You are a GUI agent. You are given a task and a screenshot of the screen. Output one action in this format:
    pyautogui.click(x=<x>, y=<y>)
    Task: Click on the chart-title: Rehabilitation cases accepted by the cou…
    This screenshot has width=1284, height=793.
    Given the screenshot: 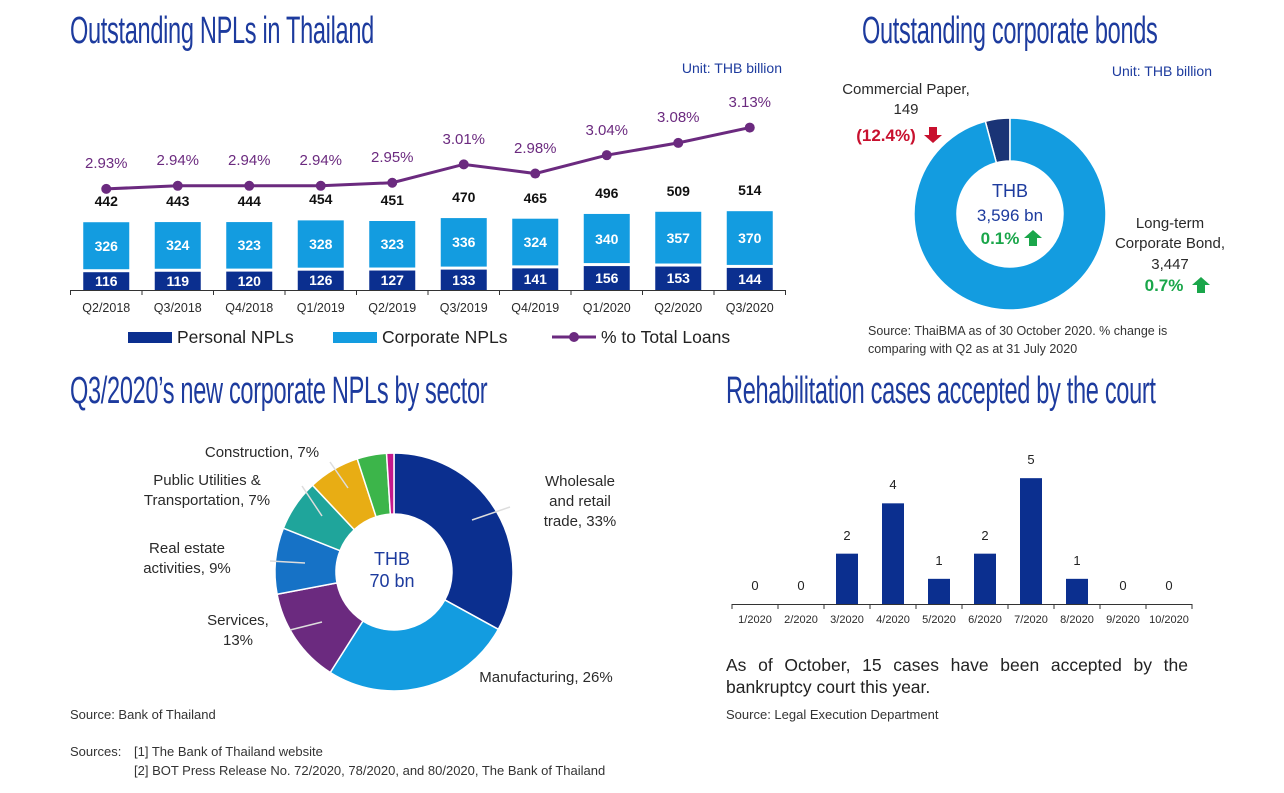 What is the action you would take?
    pyautogui.click(x=941, y=391)
    